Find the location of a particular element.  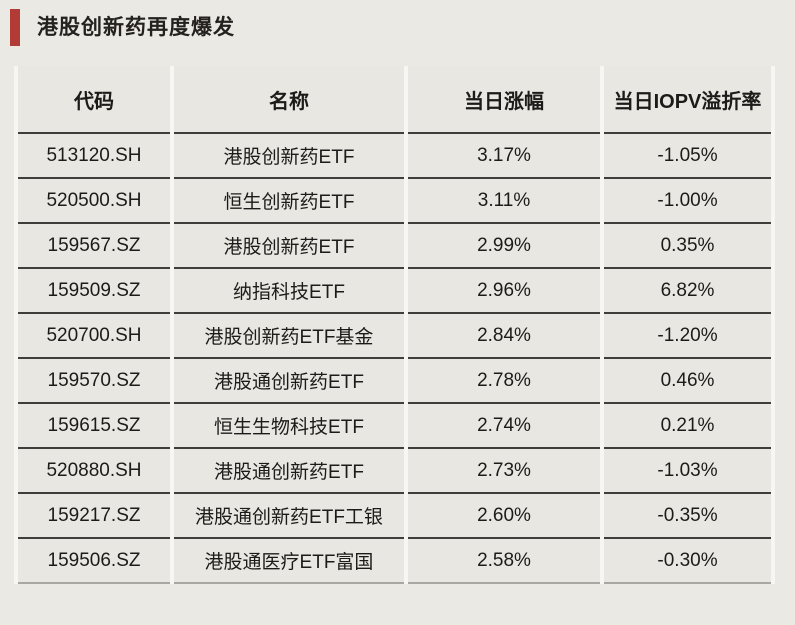

cell-daily-change: 3.11% is located at coordinates (504, 201).